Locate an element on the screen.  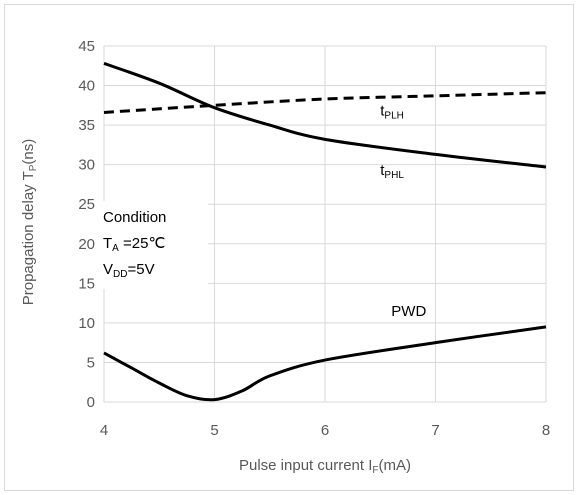
x-tick-label-6: 6 is located at coordinates (325, 430).